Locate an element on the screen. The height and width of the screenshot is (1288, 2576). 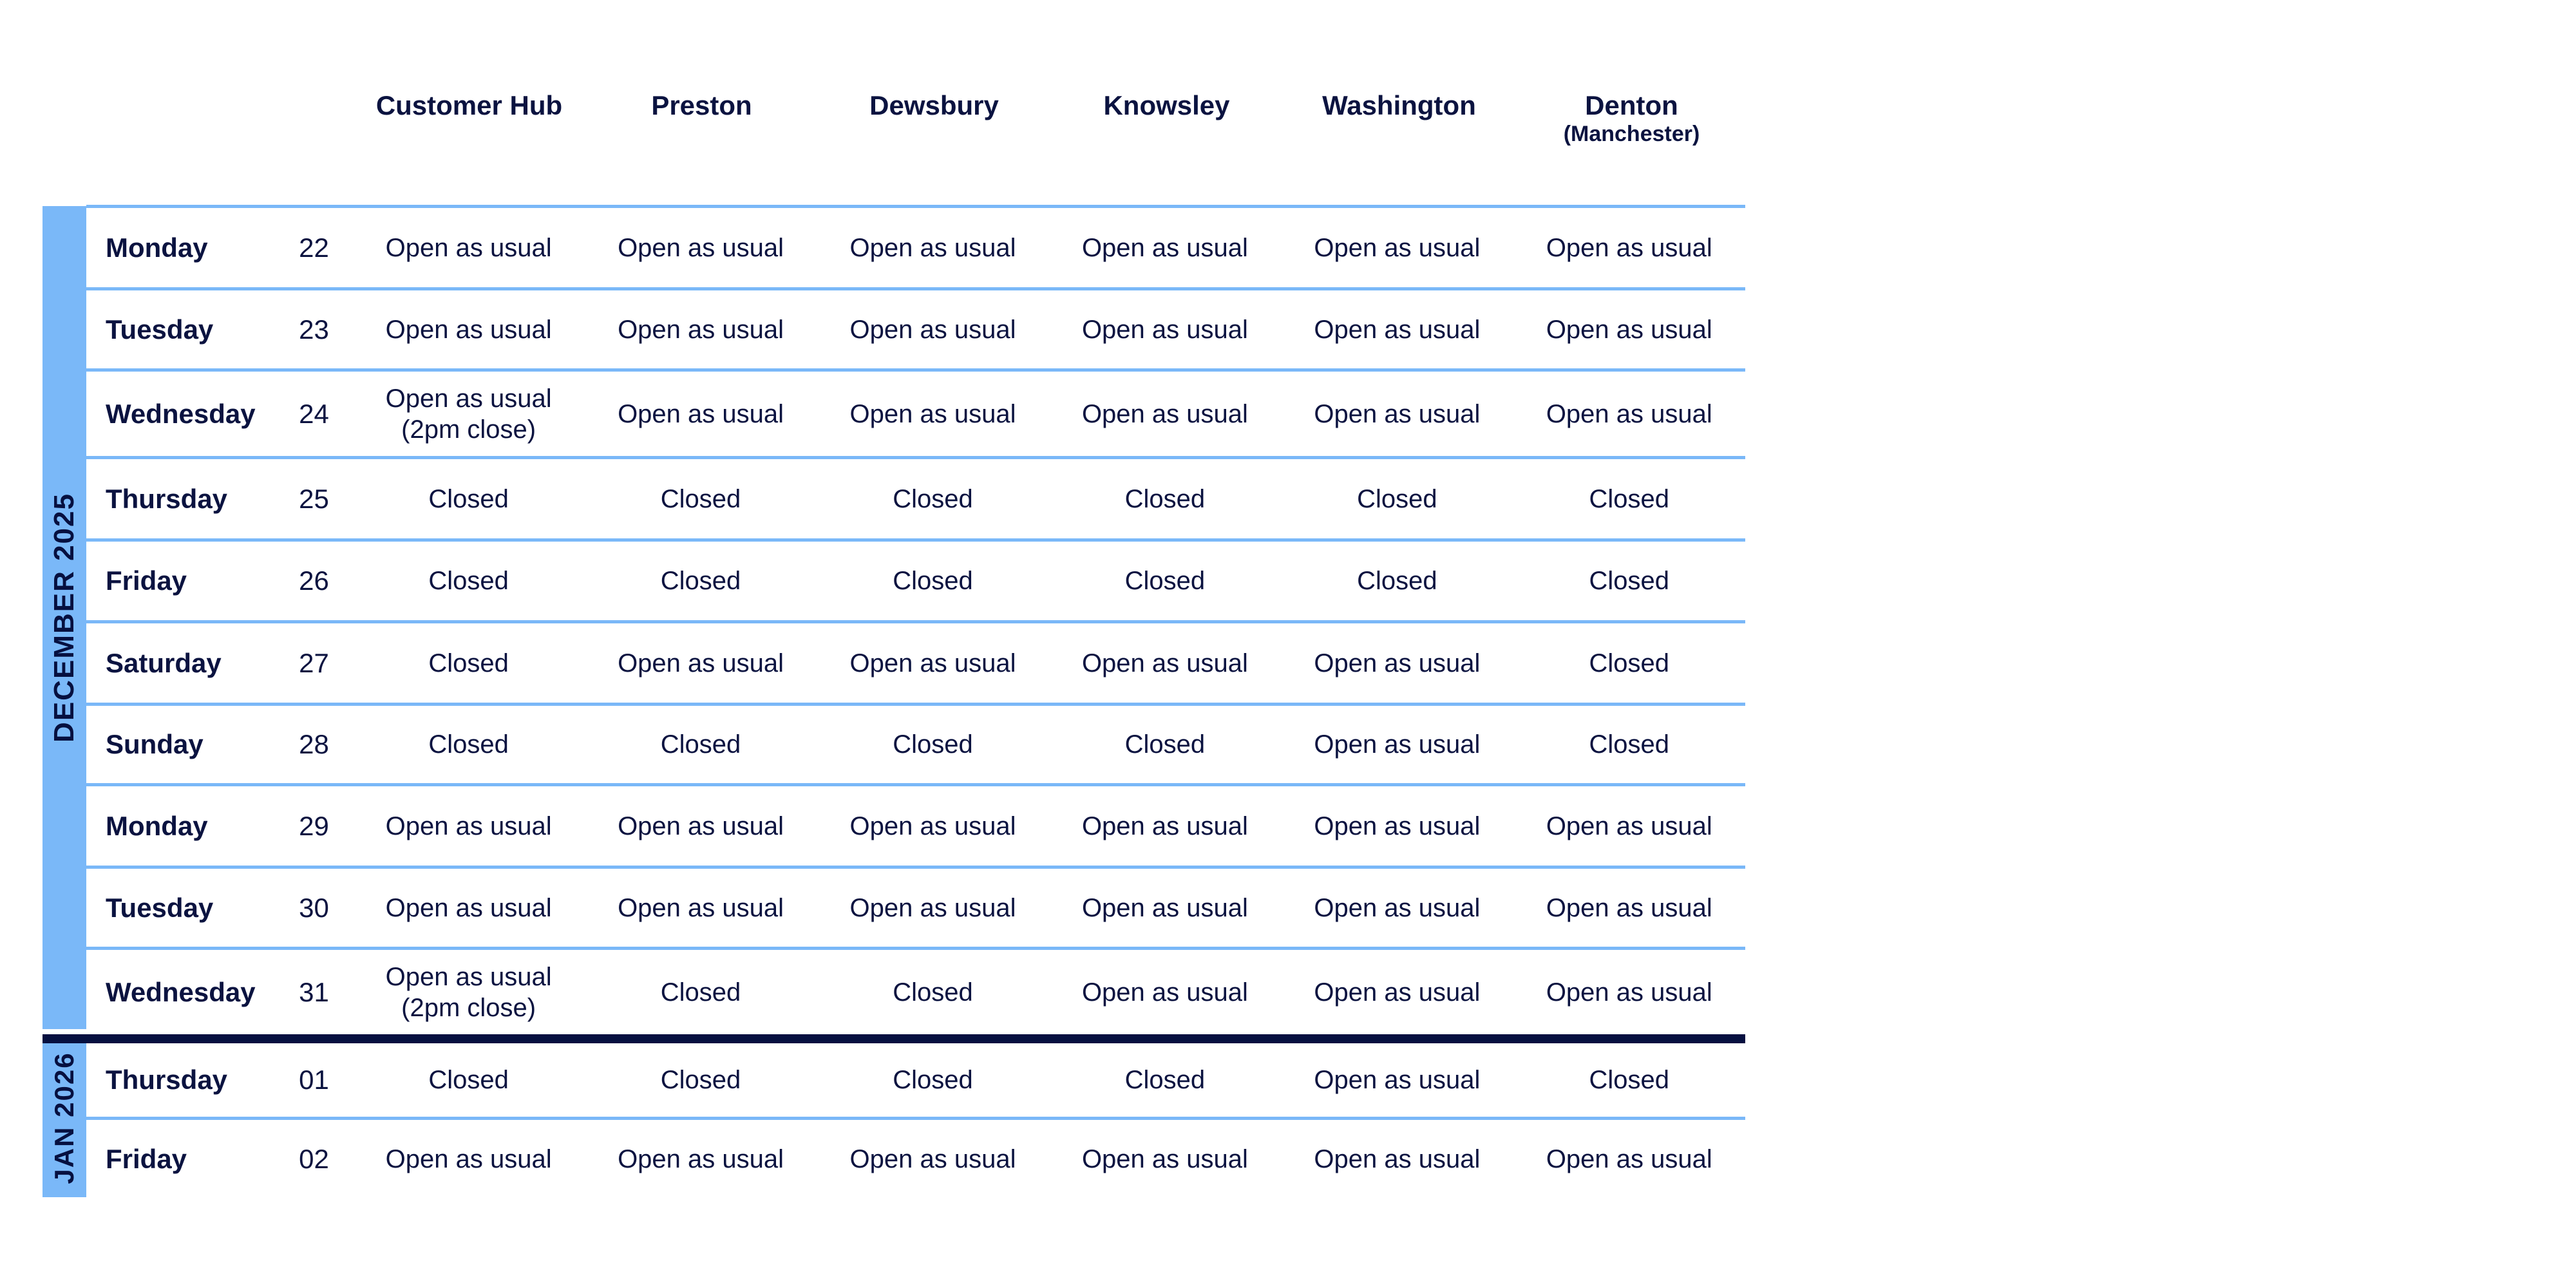
month-label-december: DECEMBER 2025 is located at coordinates (64, 618).